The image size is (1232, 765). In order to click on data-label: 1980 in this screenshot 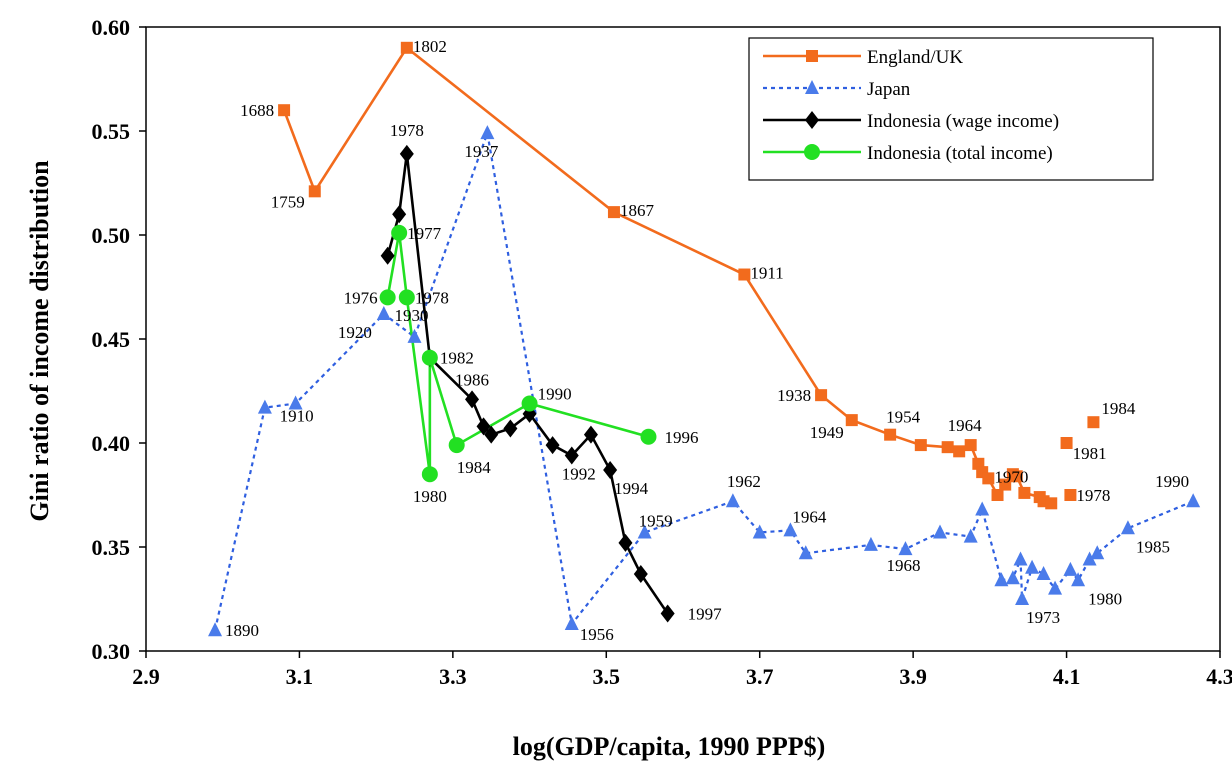, I will do `click(430, 496)`.